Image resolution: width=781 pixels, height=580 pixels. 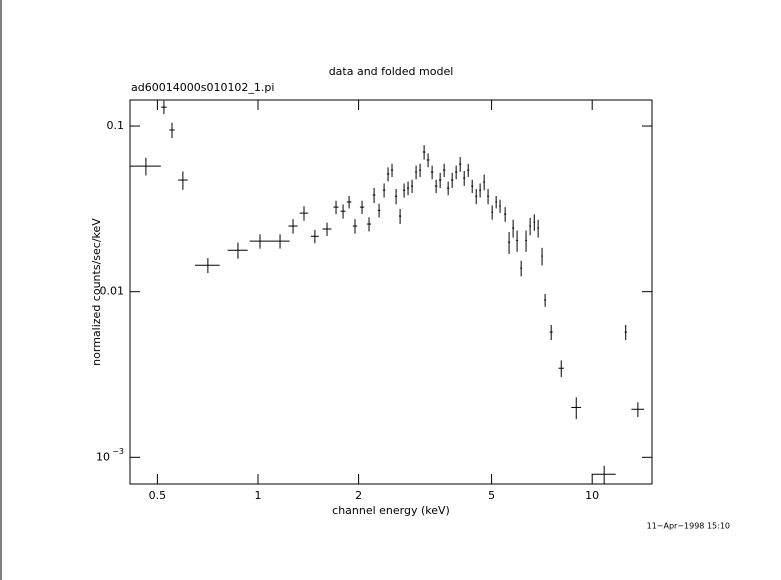 I want to click on chart-subtitle: ad60014000s010102_1.pi, so click(x=202, y=87).